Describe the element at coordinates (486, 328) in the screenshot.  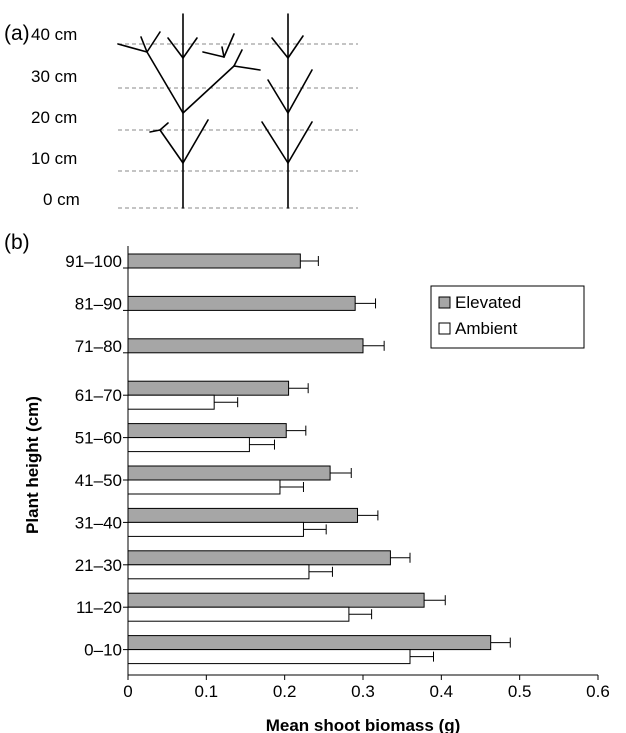
I see `legend-label-ambient: Ambient` at that location.